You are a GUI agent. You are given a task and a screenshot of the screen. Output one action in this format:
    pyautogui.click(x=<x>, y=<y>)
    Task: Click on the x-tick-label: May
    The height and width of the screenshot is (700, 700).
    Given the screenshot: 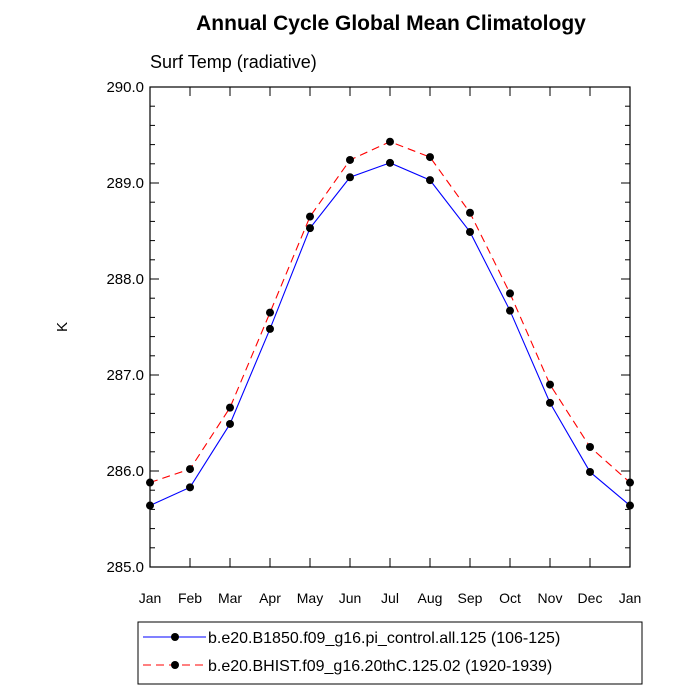 What is the action you would take?
    pyautogui.click(x=310, y=598)
    